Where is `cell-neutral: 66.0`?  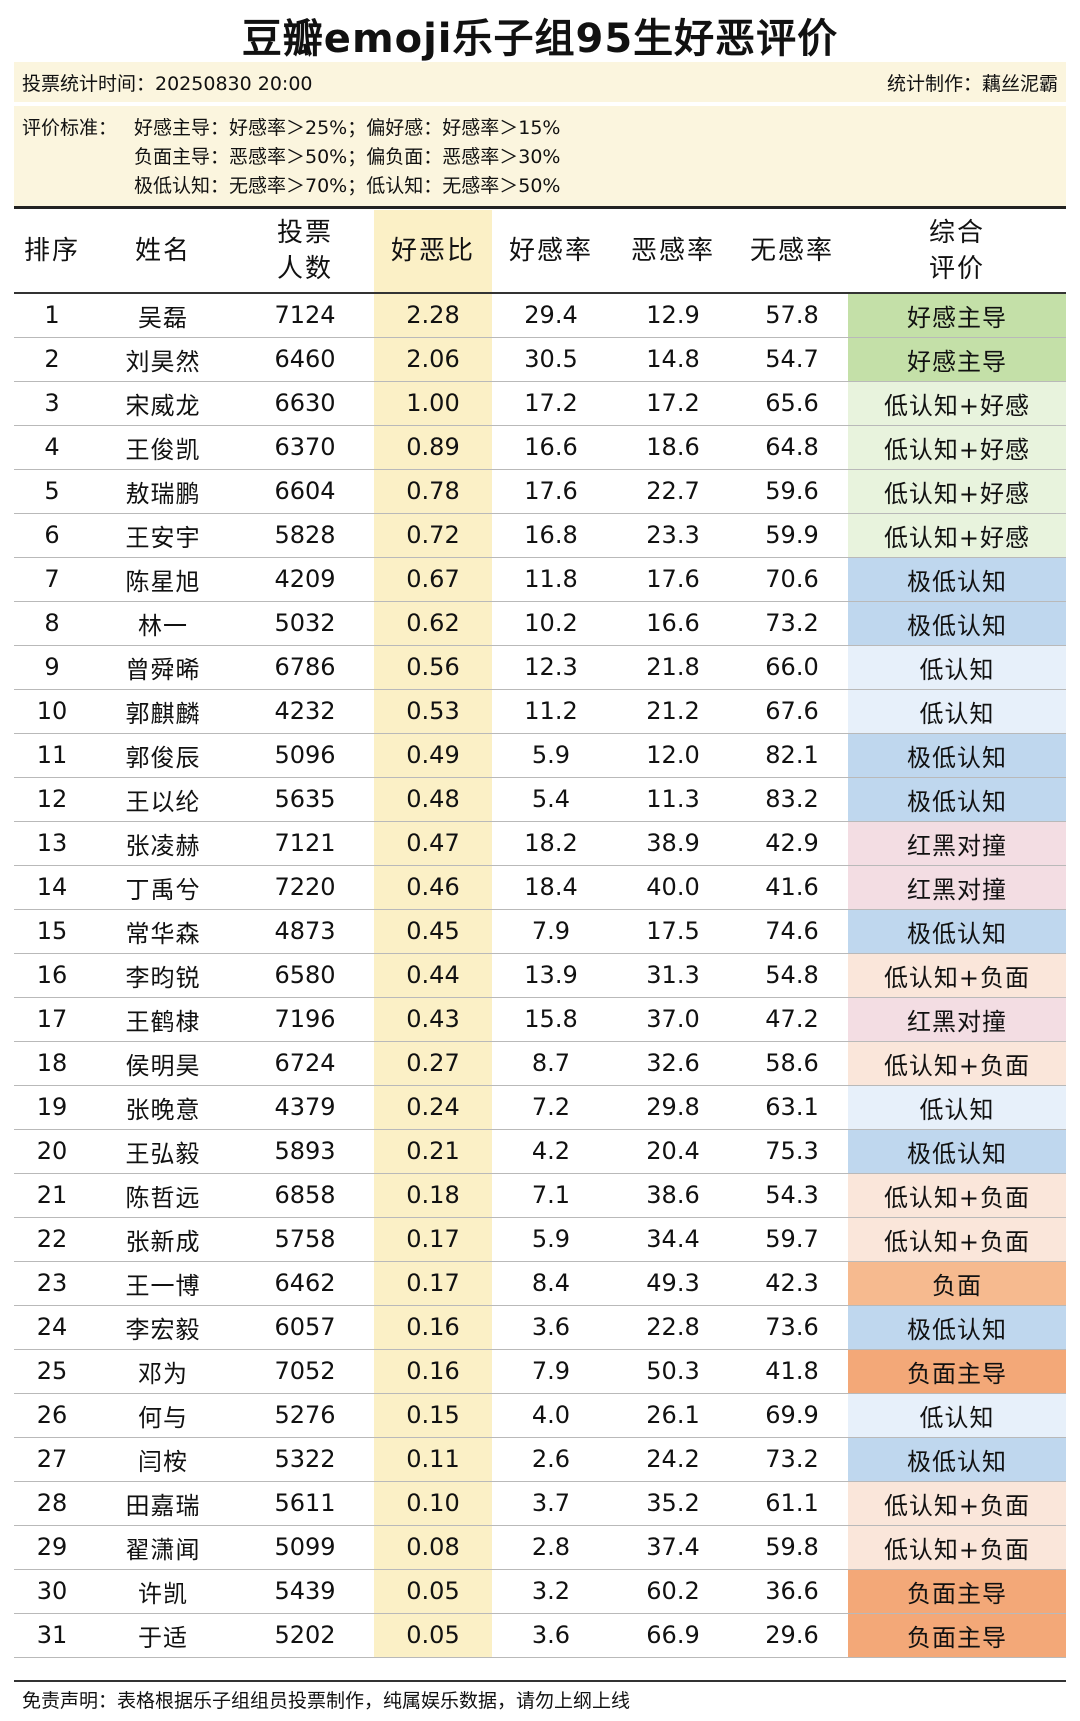
cell-neutral: 66.0 is located at coordinates (792, 667).